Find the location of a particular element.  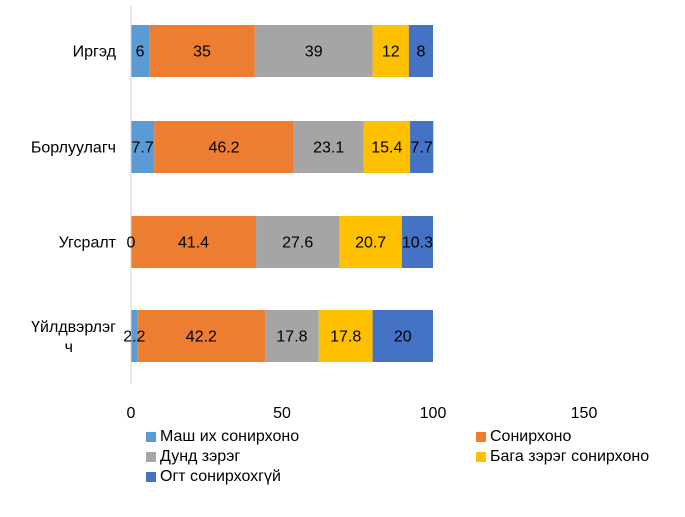

data-label: 27.6 is located at coordinates (297, 243).